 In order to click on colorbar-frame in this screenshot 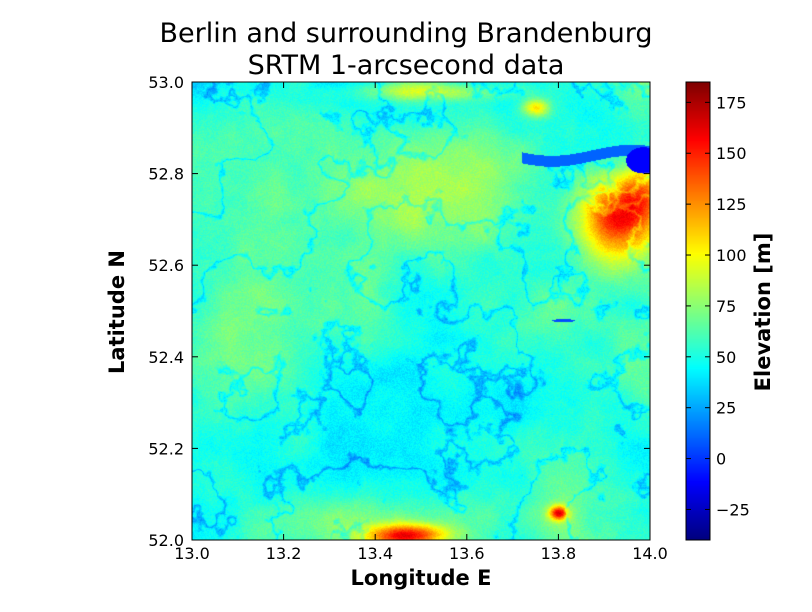, I will do `click(698, 311)`.